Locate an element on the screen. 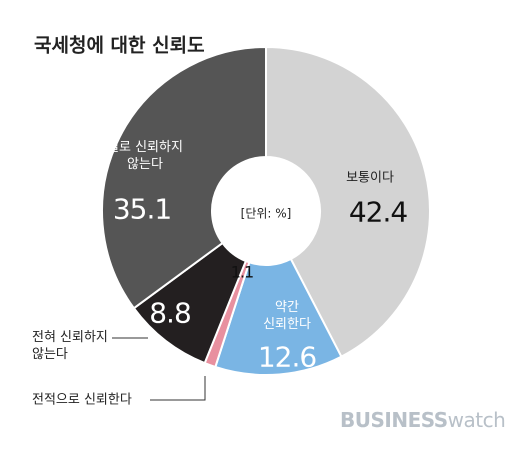 Image resolution: width=520 pixels, height=454 pixels. segment-label: 전혀 신뢰하지 않는다 is located at coordinates (70, 346).